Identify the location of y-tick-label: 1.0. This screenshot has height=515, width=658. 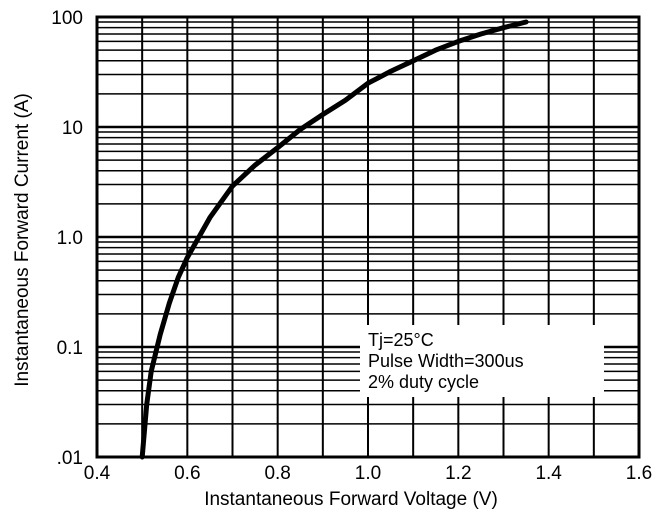
(70, 238).